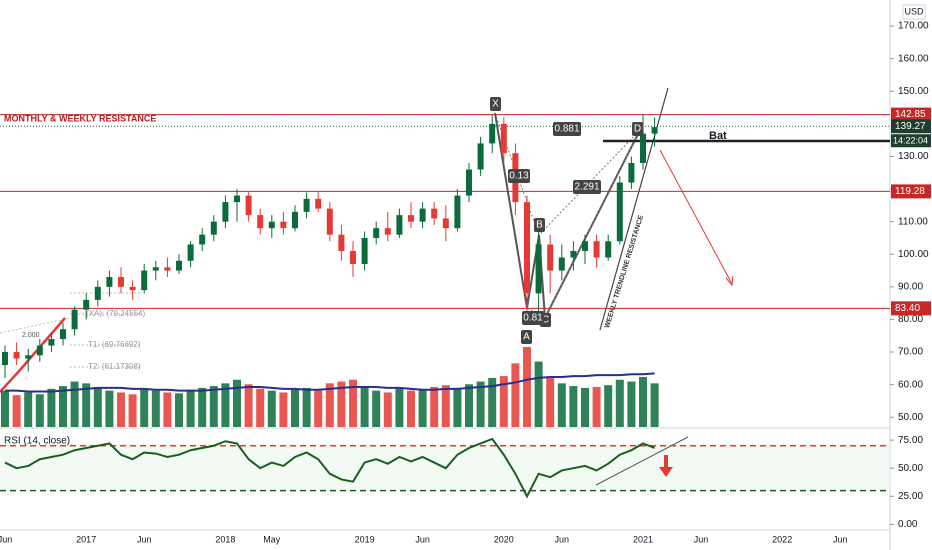 The height and width of the screenshot is (550, 932). What do you see at coordinates (539, 225) in the screenshot?
I see `pattern-label: B` at bounding box center [539, 225].